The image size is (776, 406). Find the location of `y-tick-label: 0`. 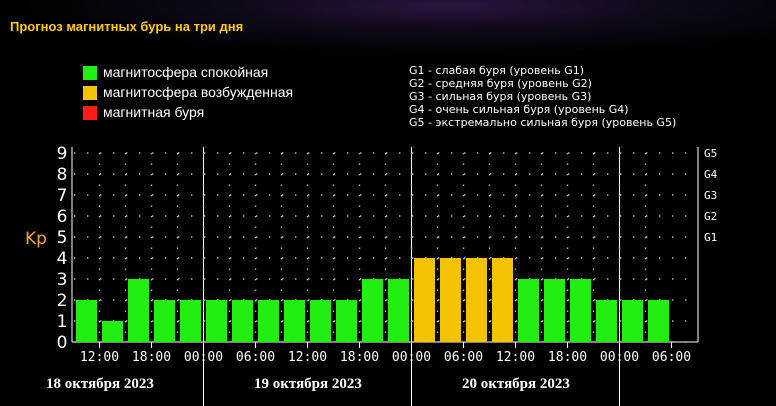

y-tick-label: 0 is located at coordinates (62, 343).